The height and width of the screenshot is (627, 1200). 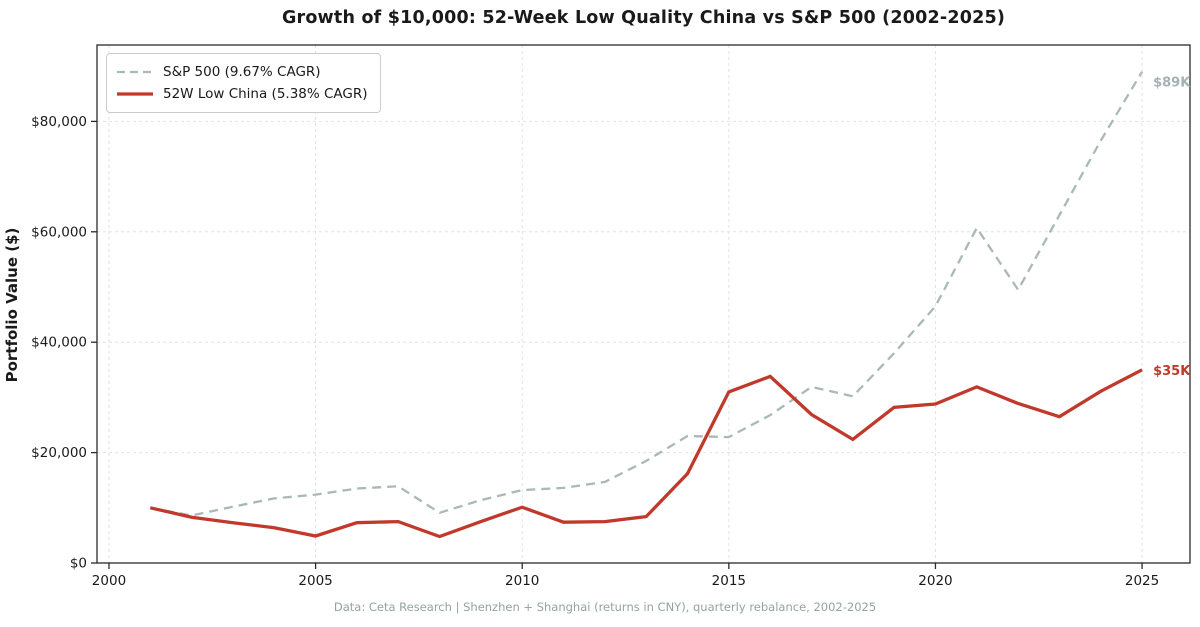 What do you see at coordinates (135, 72) in the screenshot?
I see `sp500-swatch-icon` at bounding box center [135, 72].